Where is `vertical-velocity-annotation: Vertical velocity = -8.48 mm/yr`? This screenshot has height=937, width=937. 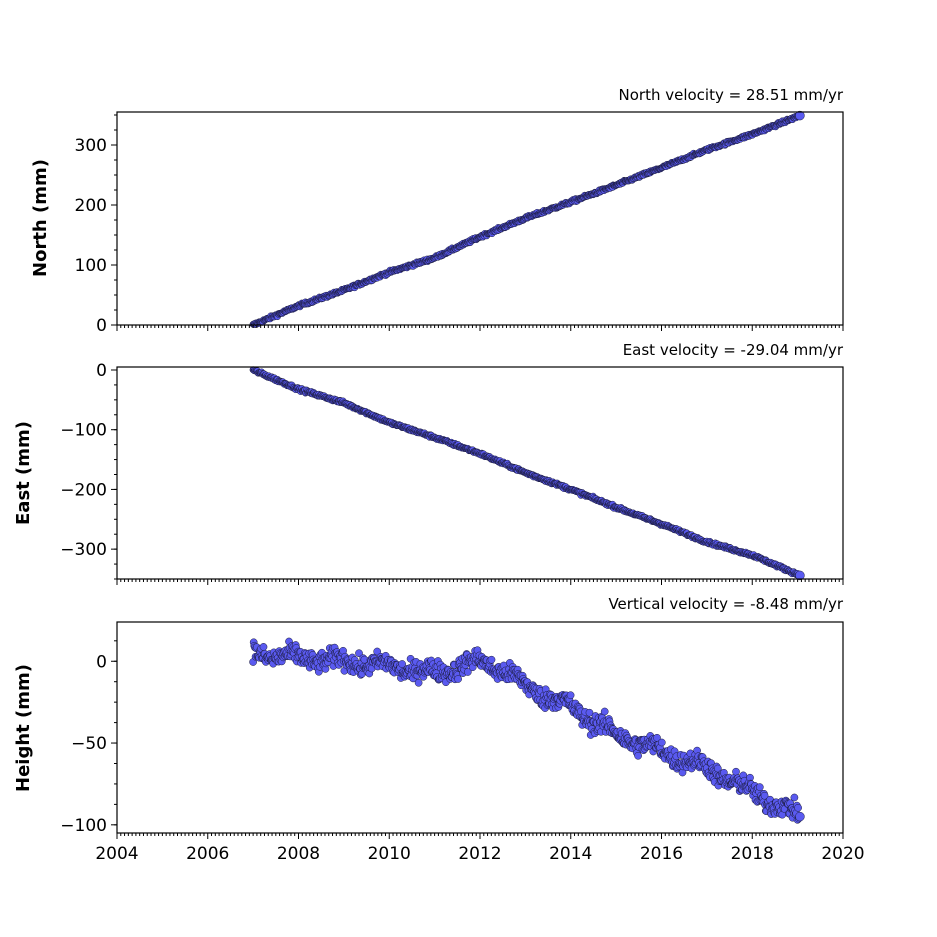 vertical-velocity-annotation: Vertical velocity = -8.48 mm/yr is located at coordinates (725, 604).